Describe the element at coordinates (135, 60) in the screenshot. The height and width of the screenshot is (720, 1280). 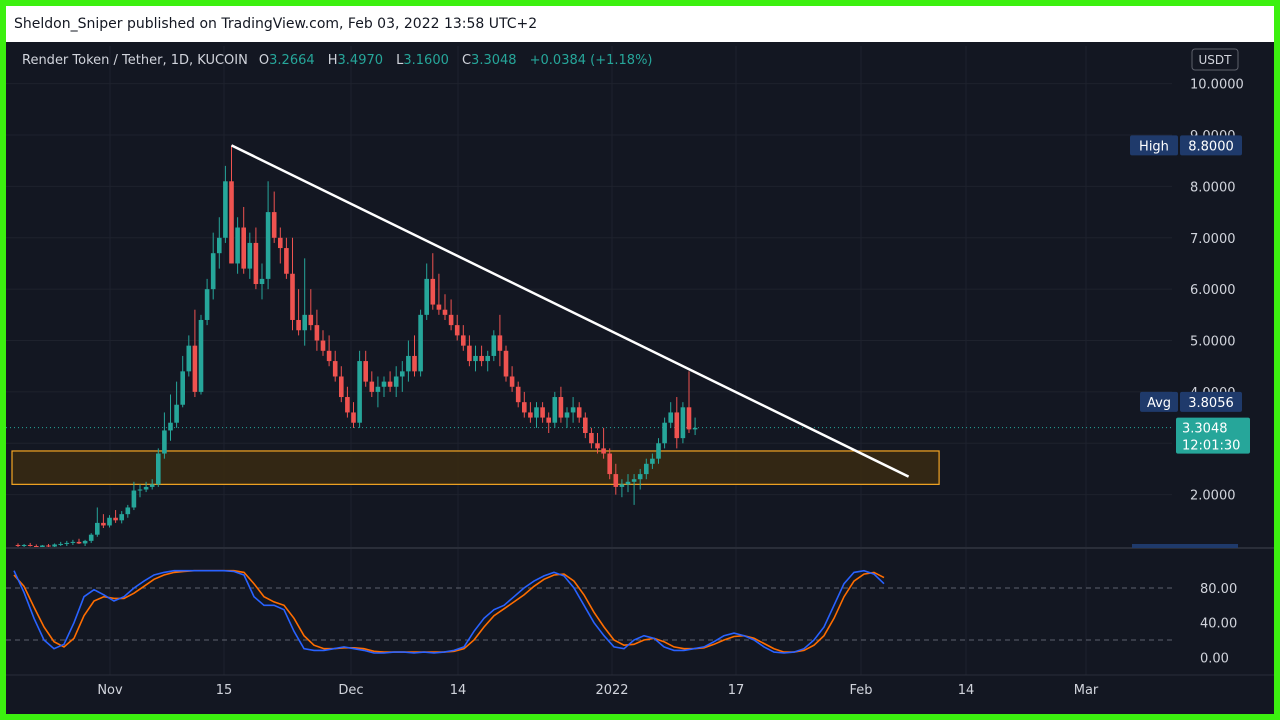
I see `symbol-label: Render Token / Tether, 1D, KUCOIN` at that location.